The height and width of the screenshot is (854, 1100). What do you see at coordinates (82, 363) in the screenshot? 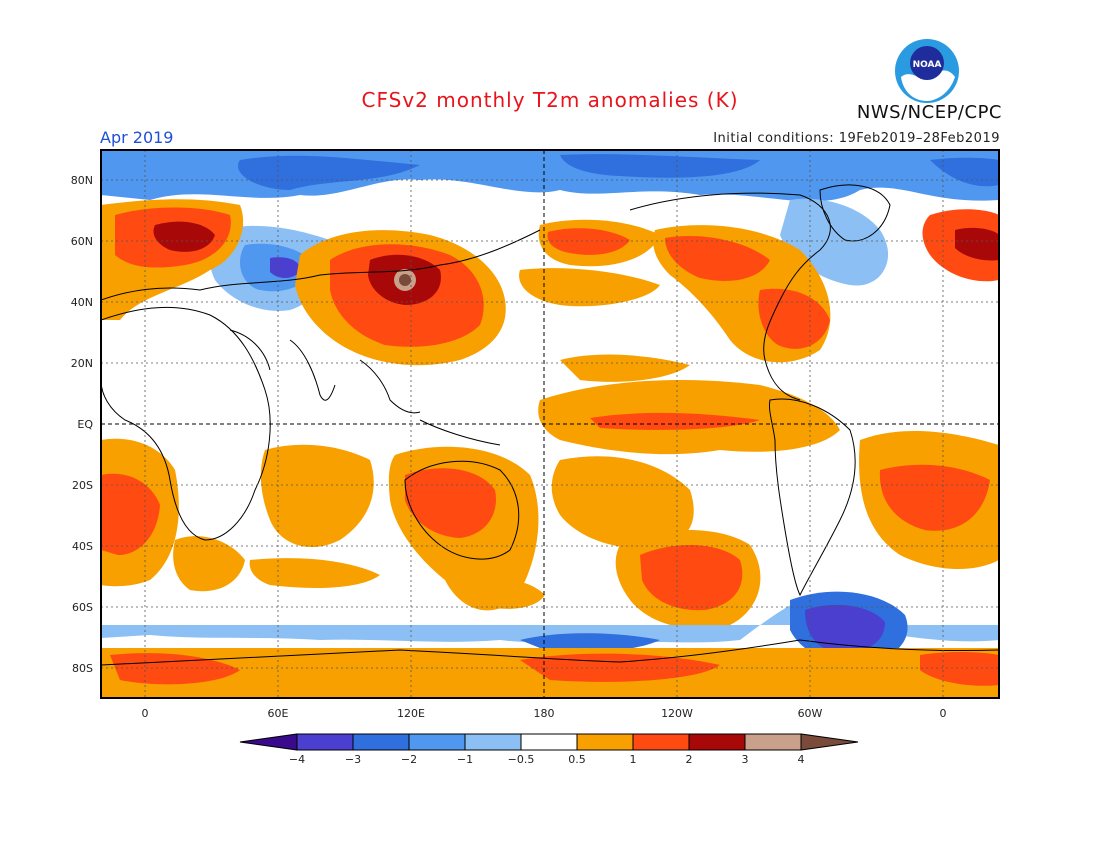
I see `lat-label: 20N` at bounding box center [82, 363].